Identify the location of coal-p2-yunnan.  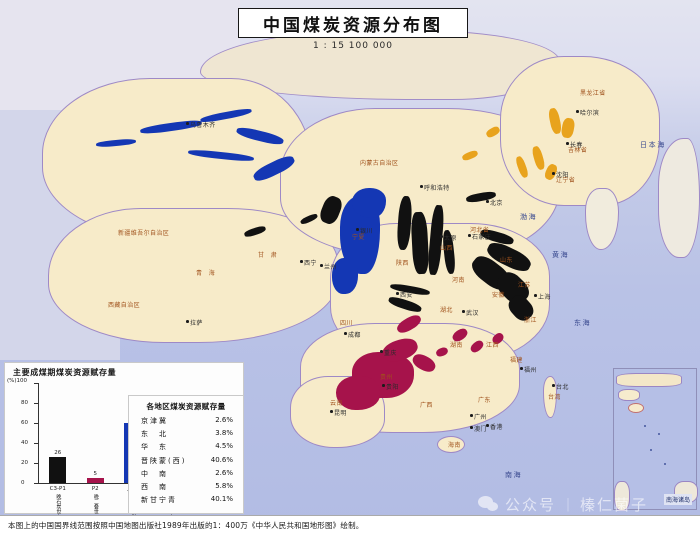
(358, 393).